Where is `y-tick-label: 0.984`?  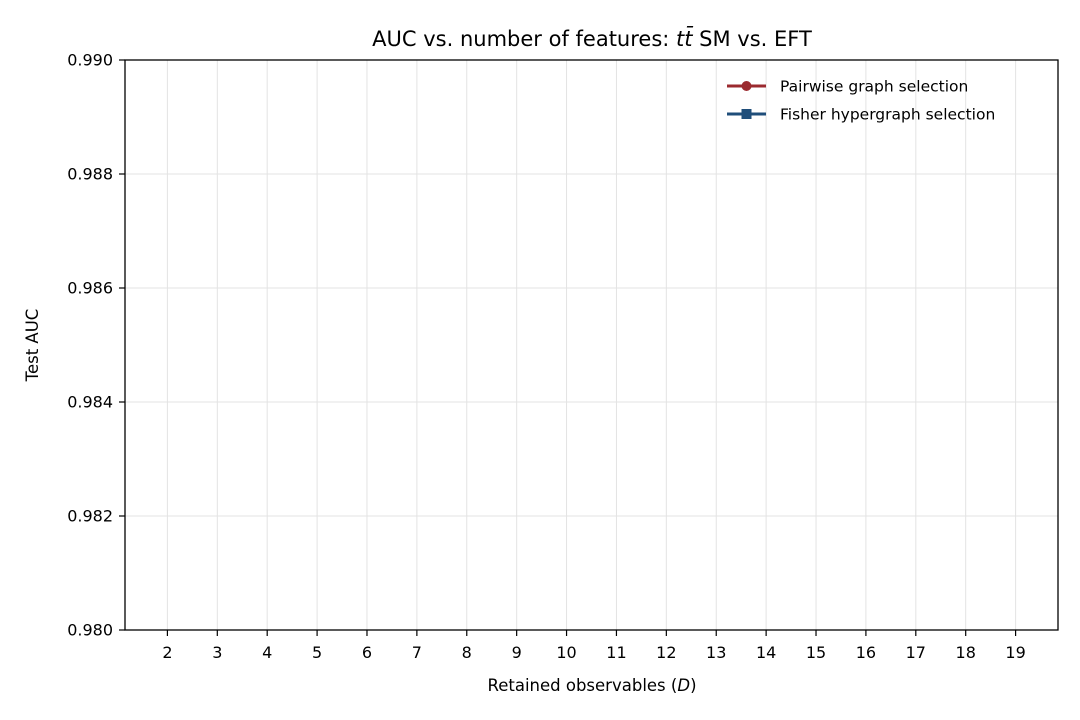
y-tick-label: 0.984 is located at coordinates (90, 402).